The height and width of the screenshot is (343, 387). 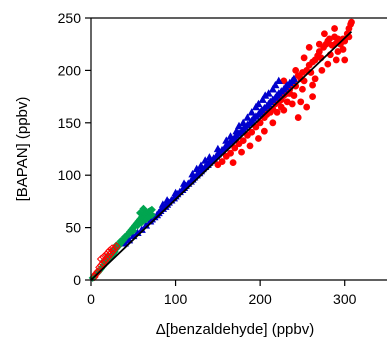 I want to click on x-tick-label: 200, so click(x=260, y=299).